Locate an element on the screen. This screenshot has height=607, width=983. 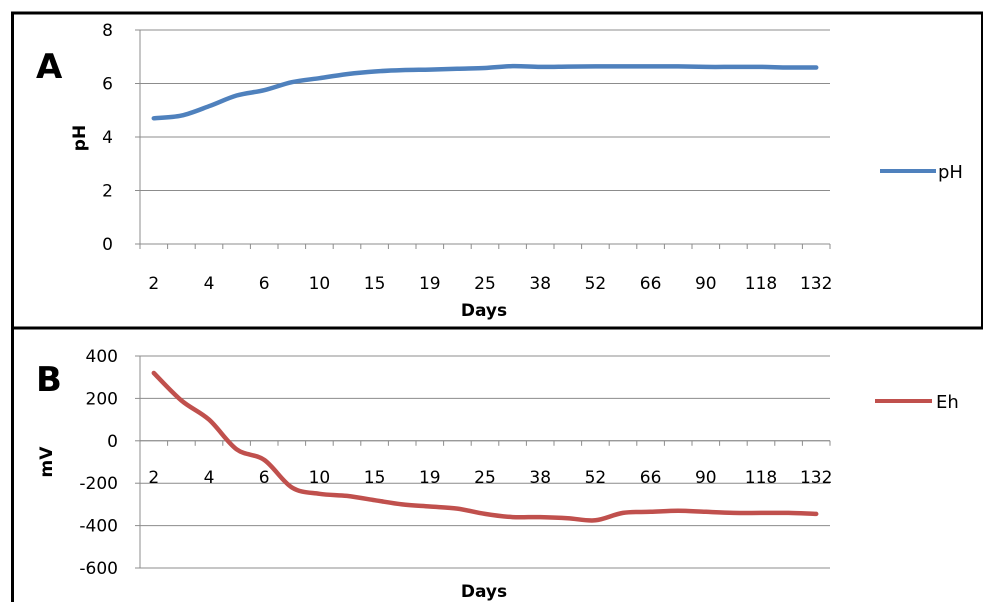
panel-b-label: B is located at coordinates (49, 380).